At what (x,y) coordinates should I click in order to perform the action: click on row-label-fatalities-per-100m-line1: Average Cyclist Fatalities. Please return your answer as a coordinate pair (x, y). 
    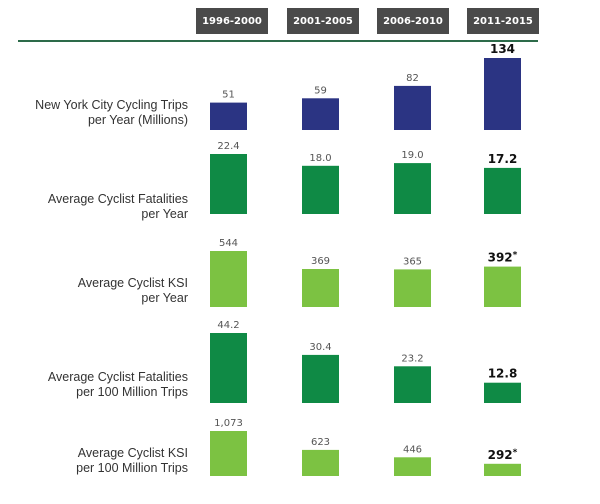
    Looking at the image, I should click on (117, 377).